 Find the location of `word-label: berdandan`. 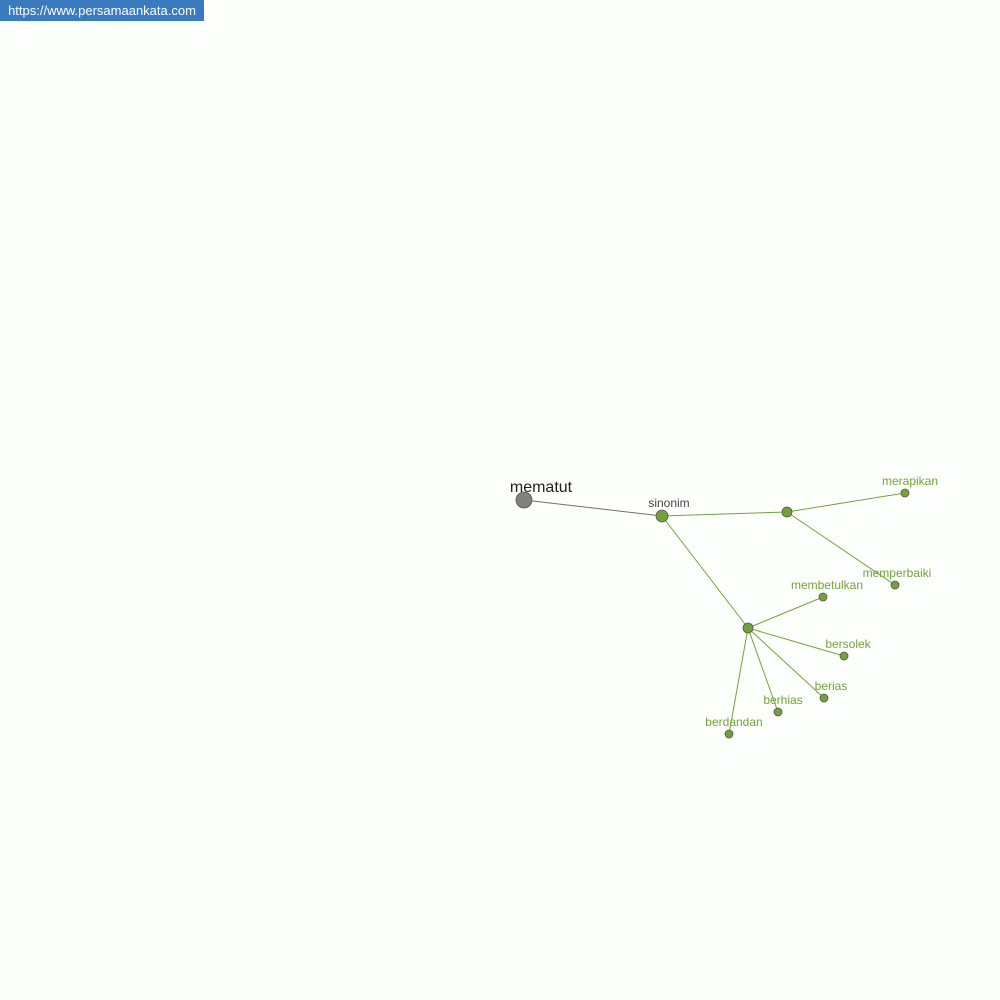

word-label: berdandan is located at coordinates (733, 722).